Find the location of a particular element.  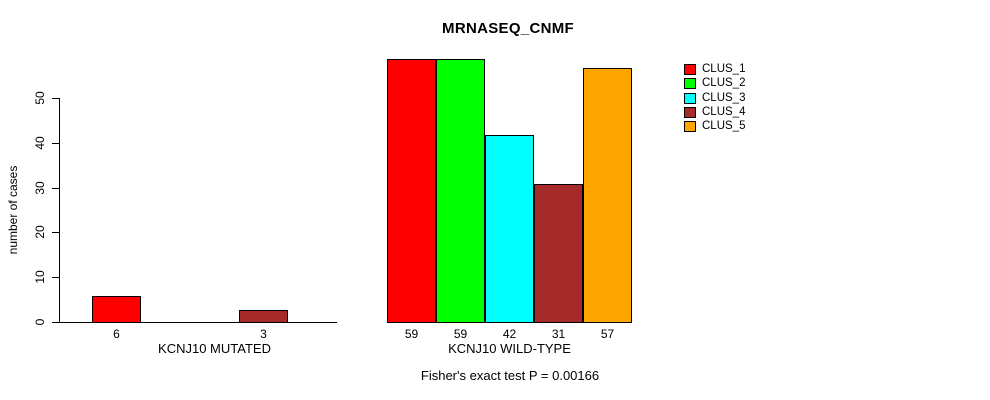

legend-label: CLUS_4 is located at coordinates (724, 111).